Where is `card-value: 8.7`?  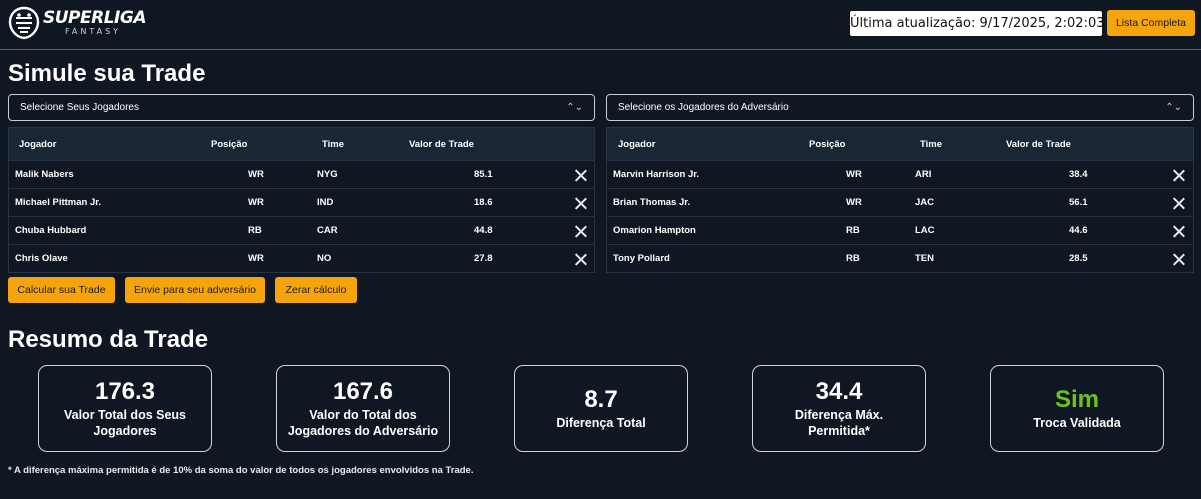 card-value: 8.7 is located at coordinates (601, 399).